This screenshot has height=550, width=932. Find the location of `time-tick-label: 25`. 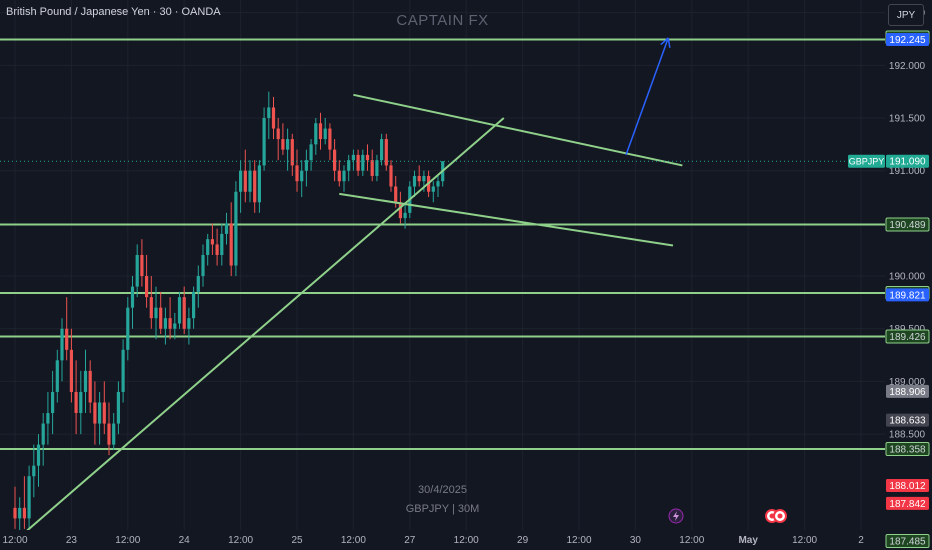

time-tick-label: 25 is located at coordinates (297, 540).